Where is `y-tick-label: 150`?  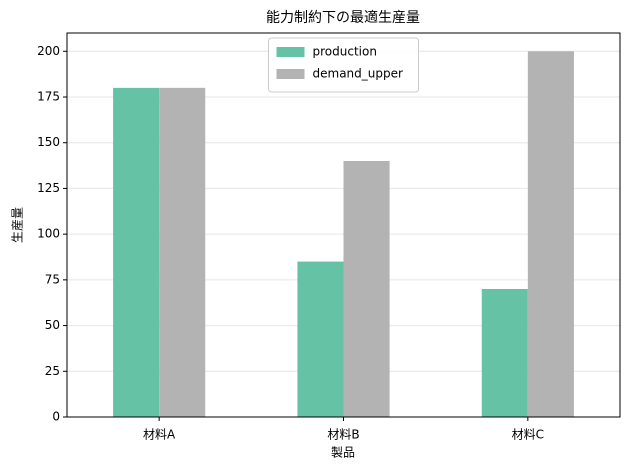 y-tick-label: 150 is located at coordinates (48, 142).